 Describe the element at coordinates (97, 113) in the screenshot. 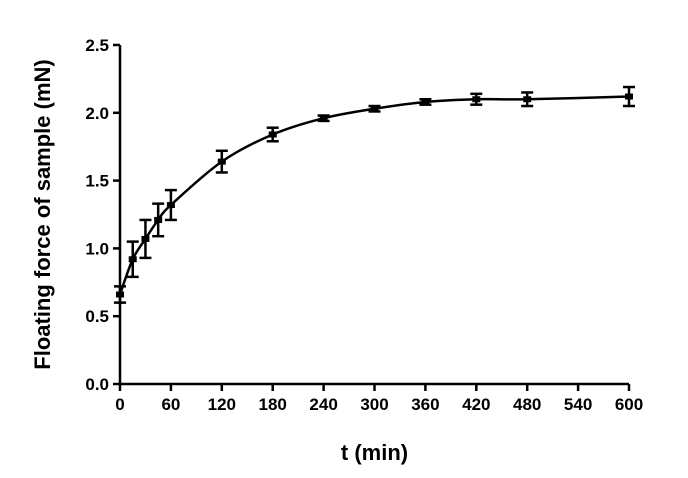

I see `y-tick-label: 2.0` at that location.